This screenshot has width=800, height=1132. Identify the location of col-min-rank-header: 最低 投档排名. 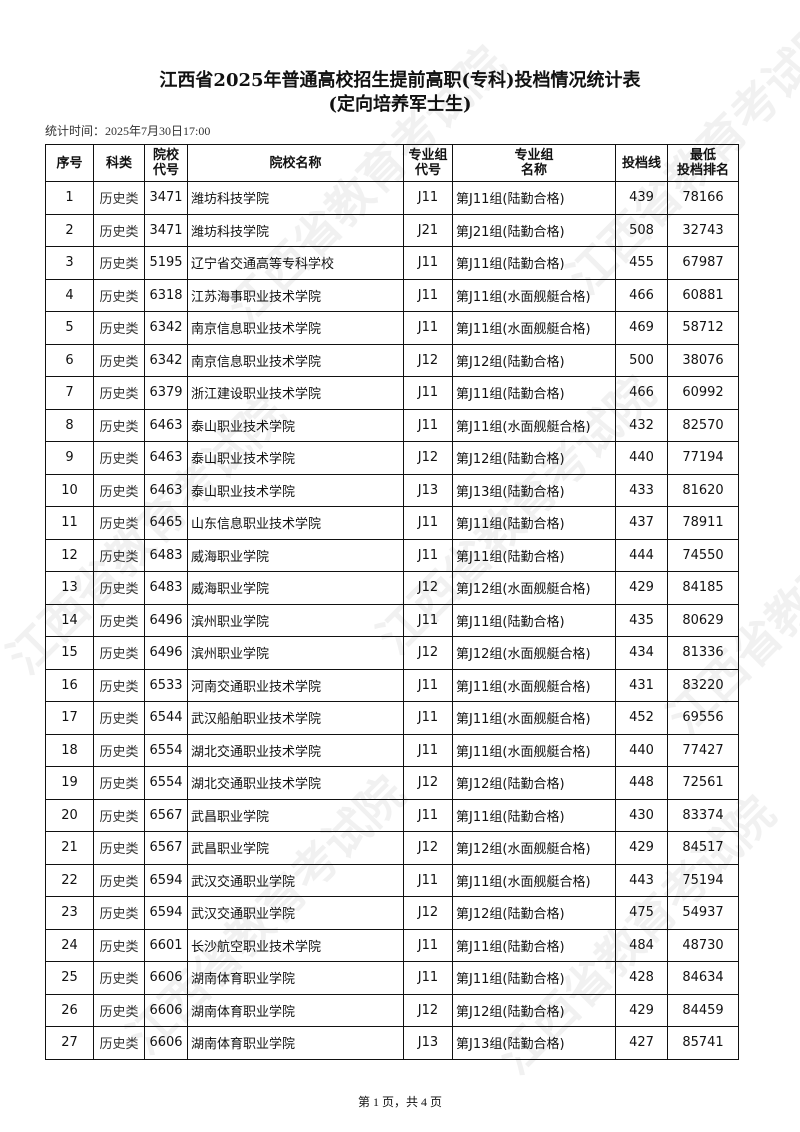
(703, 163).